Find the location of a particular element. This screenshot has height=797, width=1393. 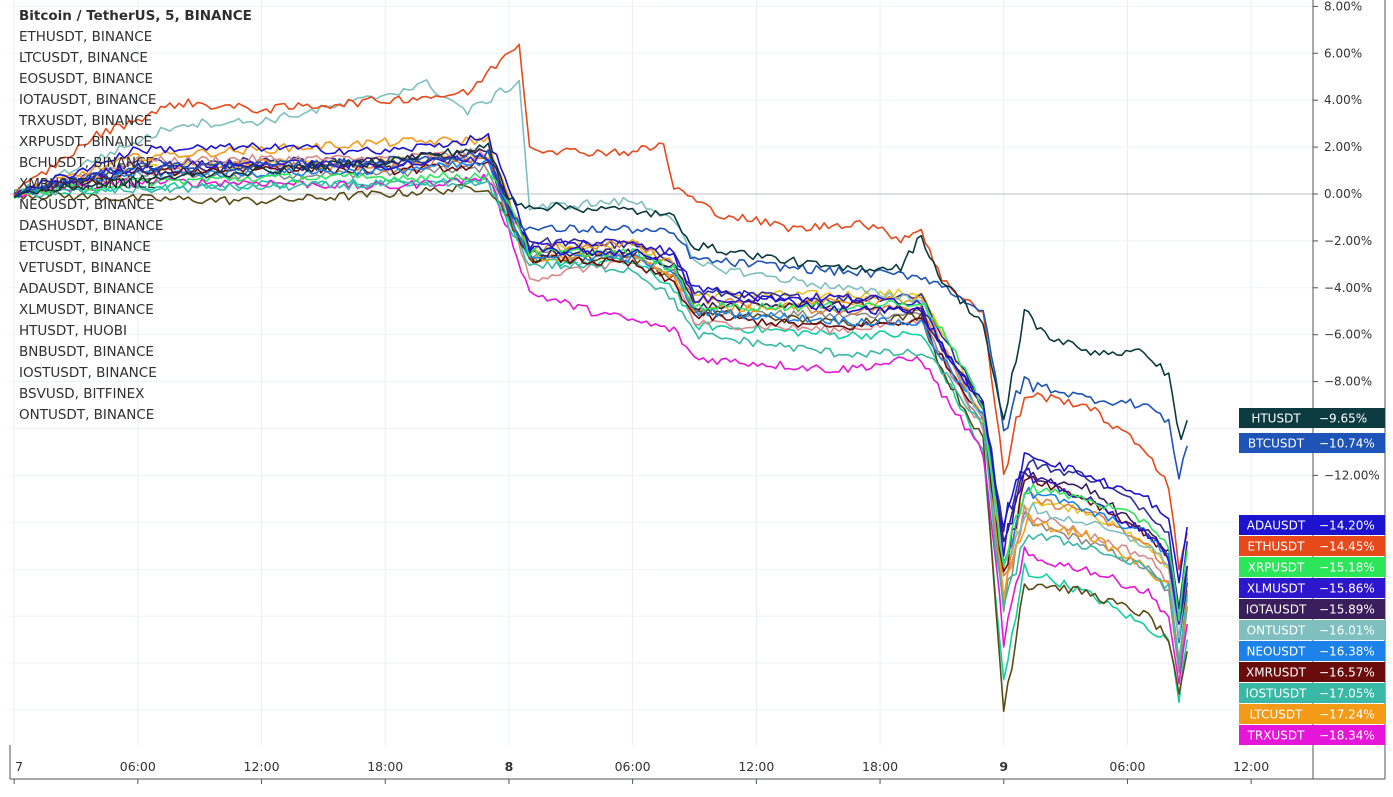

value-label-iotausdt: IOTAUSDT −15.89% is located at coordinates (1312, 609).